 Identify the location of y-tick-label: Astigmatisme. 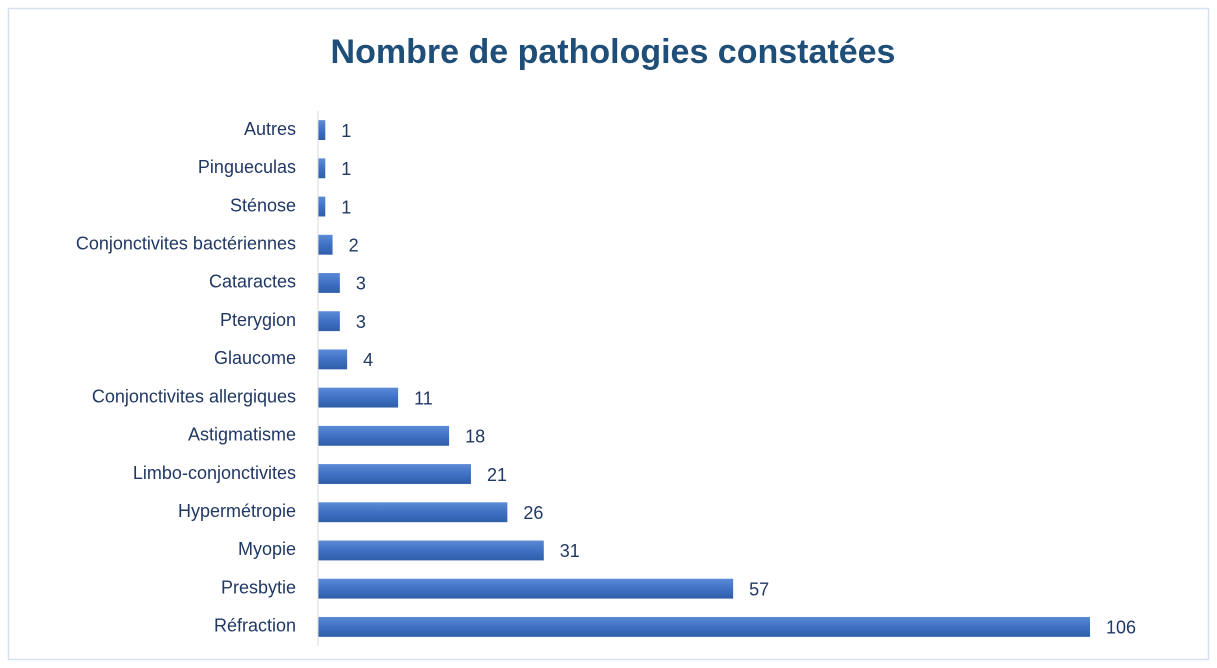
(242, 435).